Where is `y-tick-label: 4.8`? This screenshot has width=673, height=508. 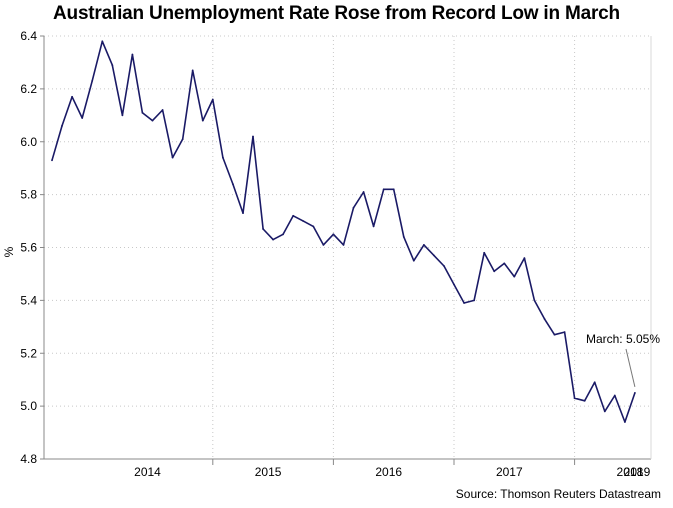 y-tick-label: 4.8 is located at coordinates (28, 459).